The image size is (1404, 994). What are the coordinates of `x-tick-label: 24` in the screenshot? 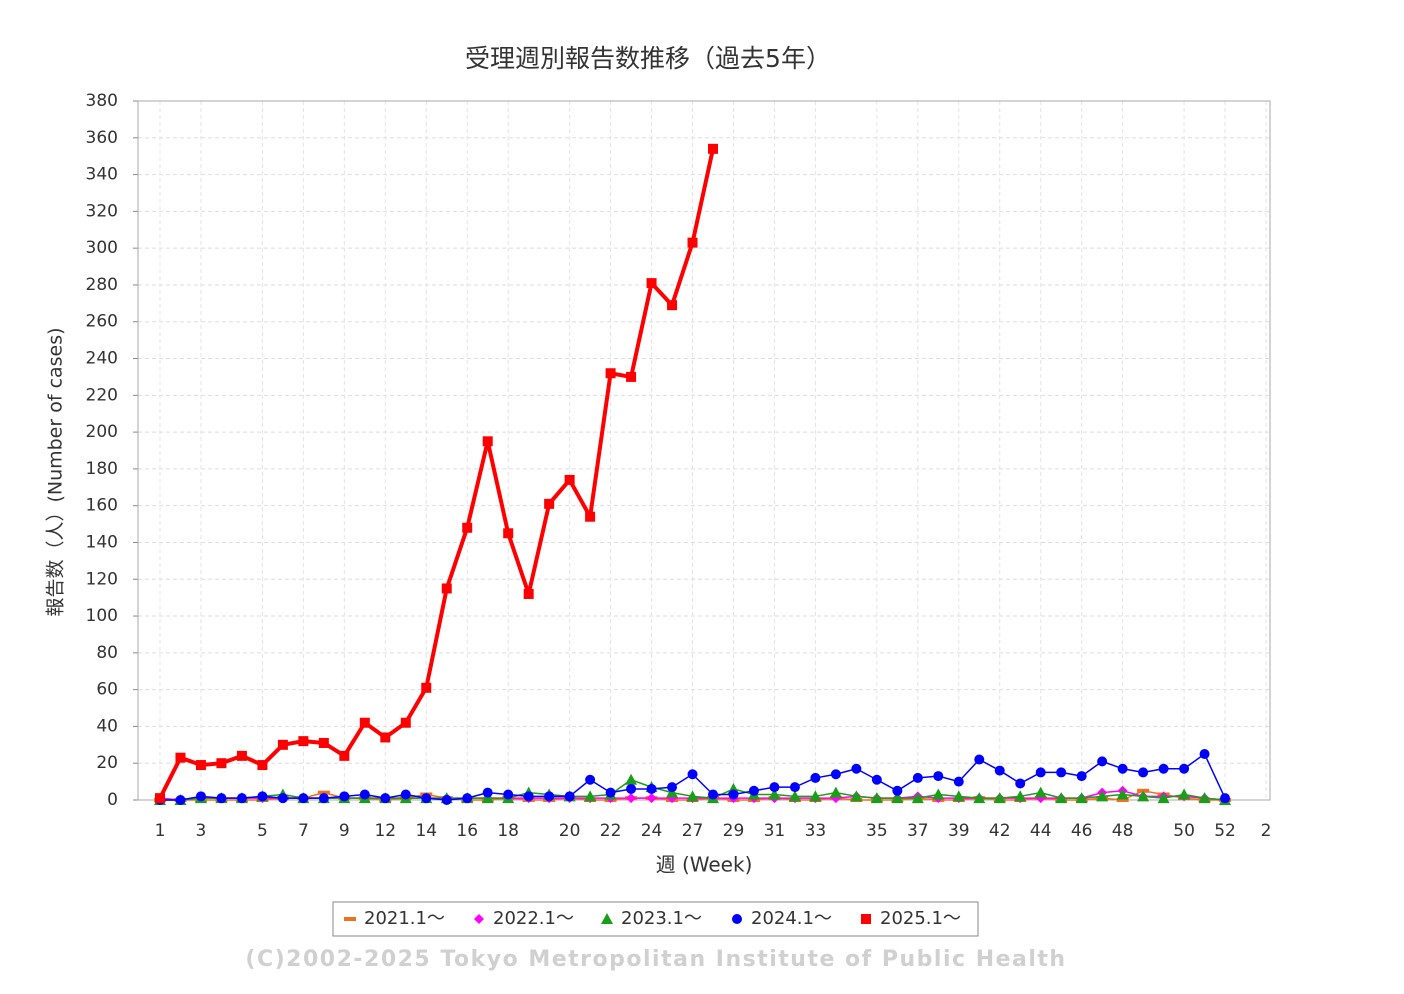 It's located at (652, 831).